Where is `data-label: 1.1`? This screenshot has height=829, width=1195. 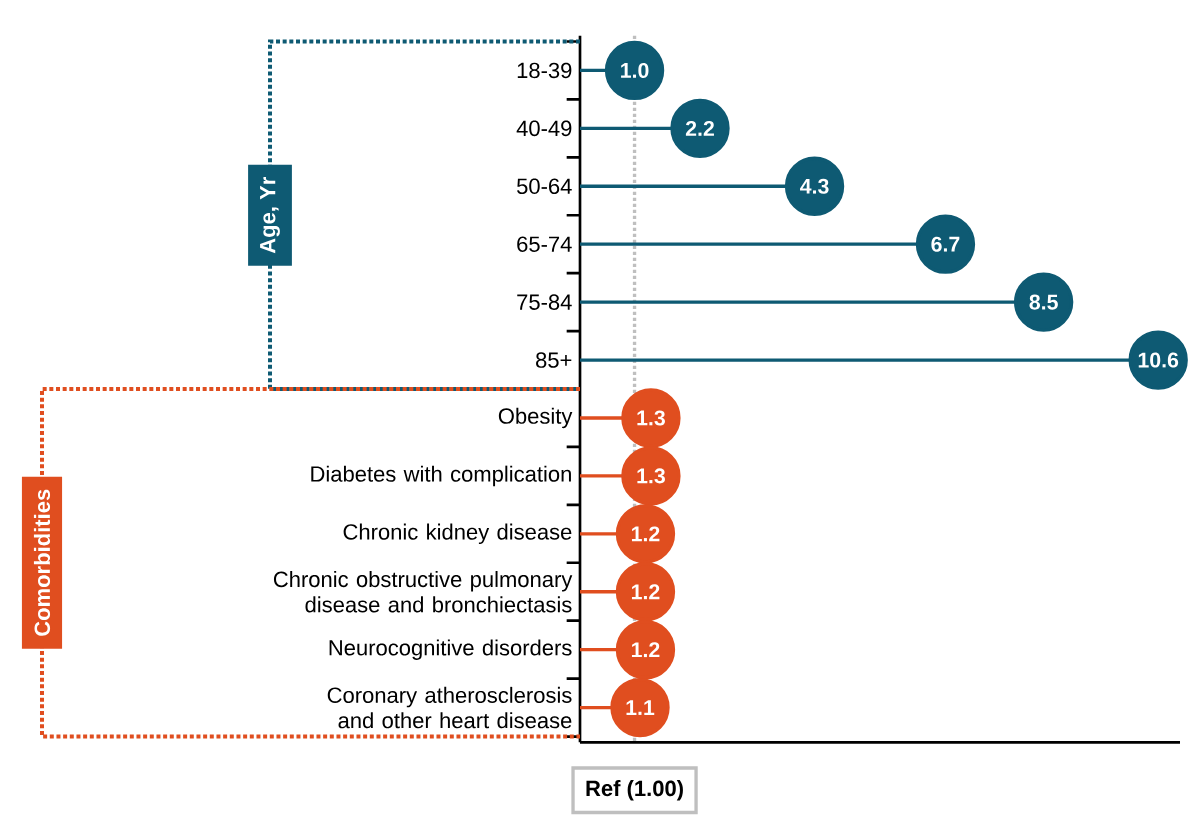 data-label: 1.1 is located at coordinates (640, 707).